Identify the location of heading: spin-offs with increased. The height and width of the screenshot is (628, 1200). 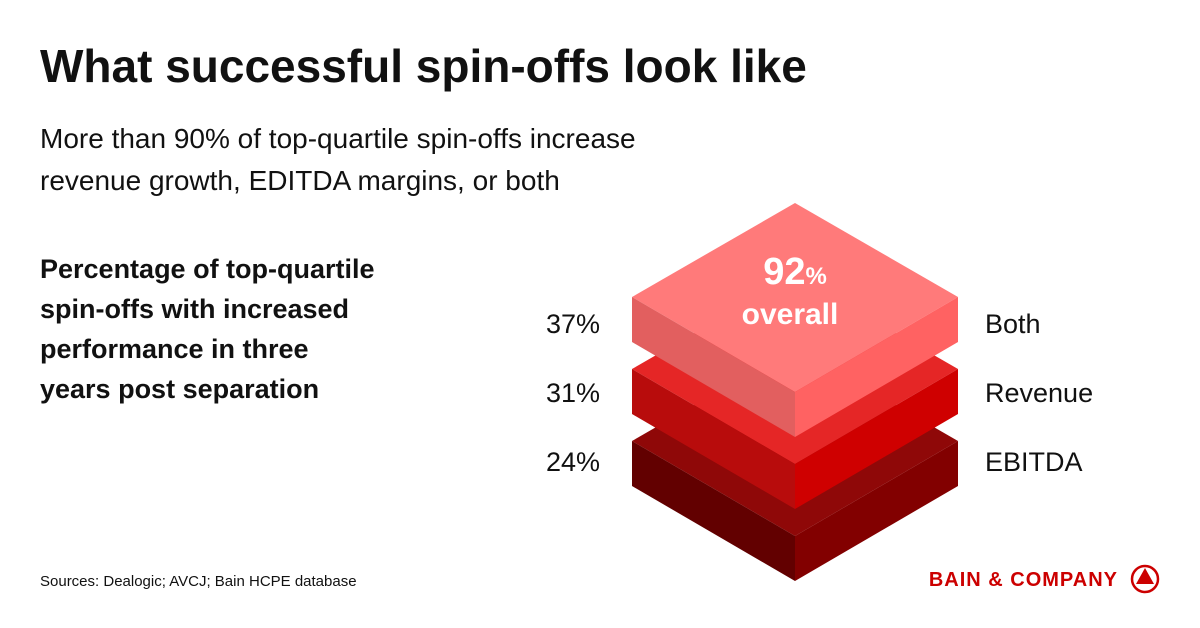
(194, 309).